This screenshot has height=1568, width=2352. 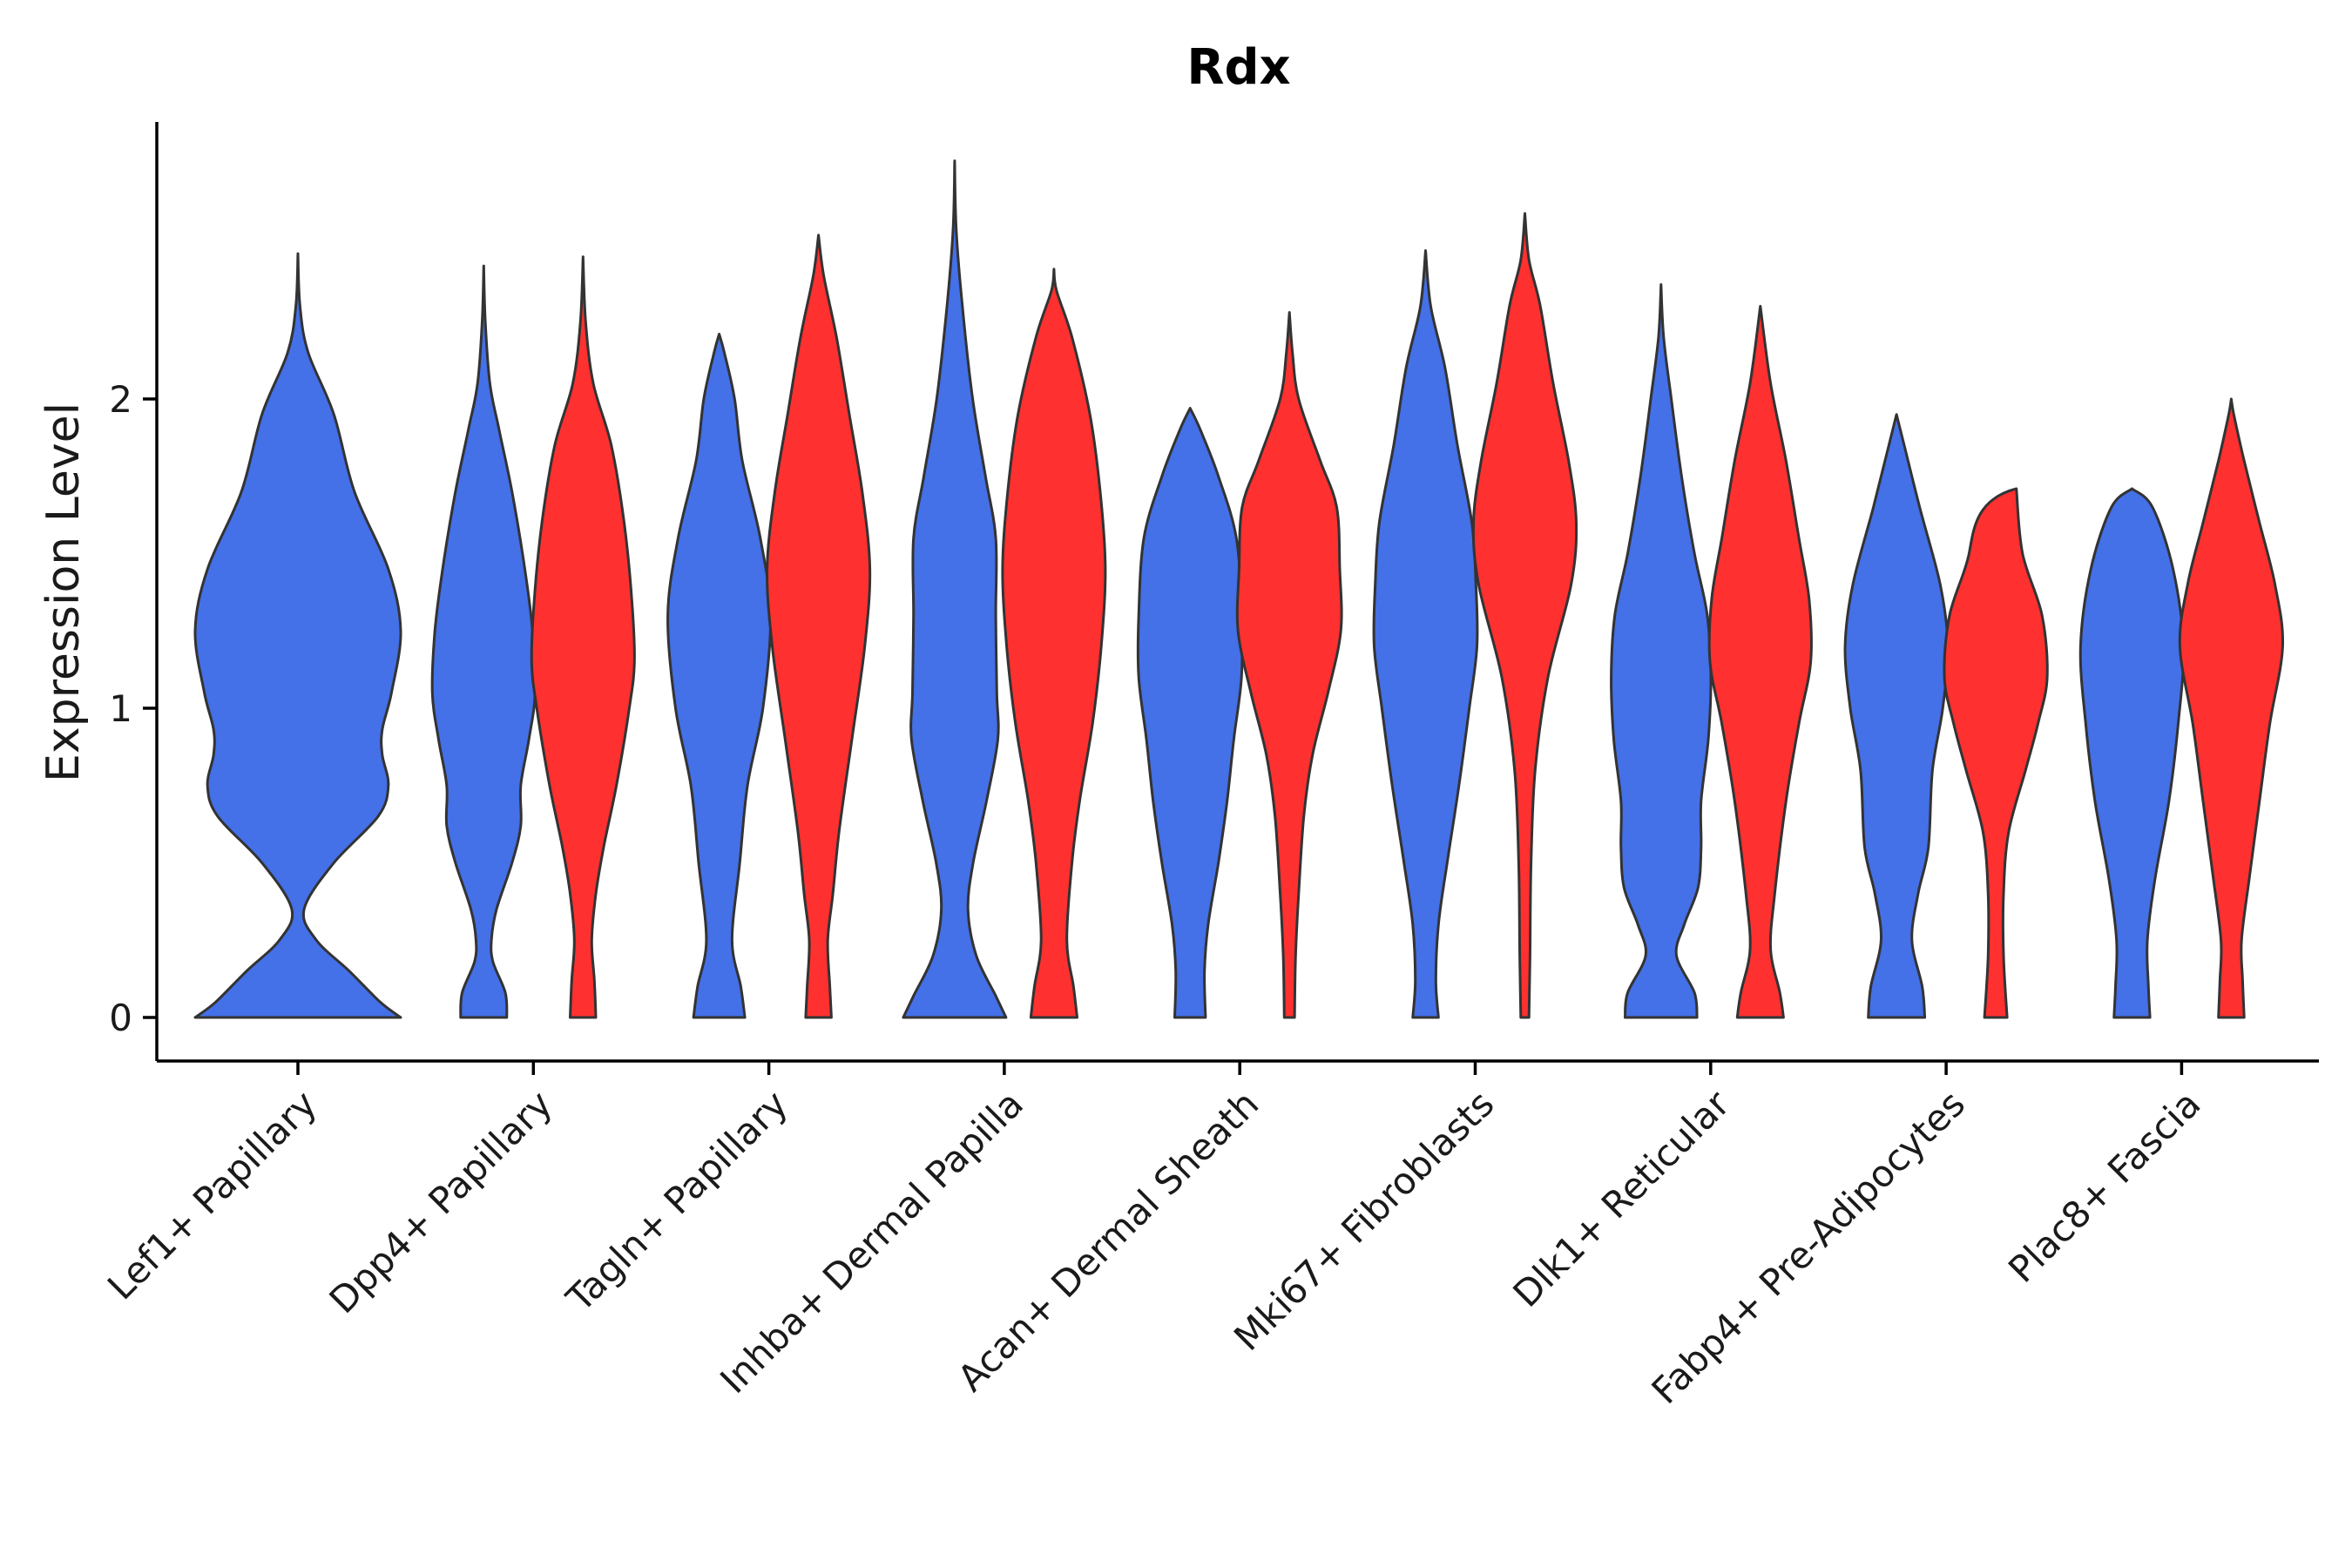 I want to click on violin-group-1-acan-dermal-sheath, so click(x=1190, y=713).